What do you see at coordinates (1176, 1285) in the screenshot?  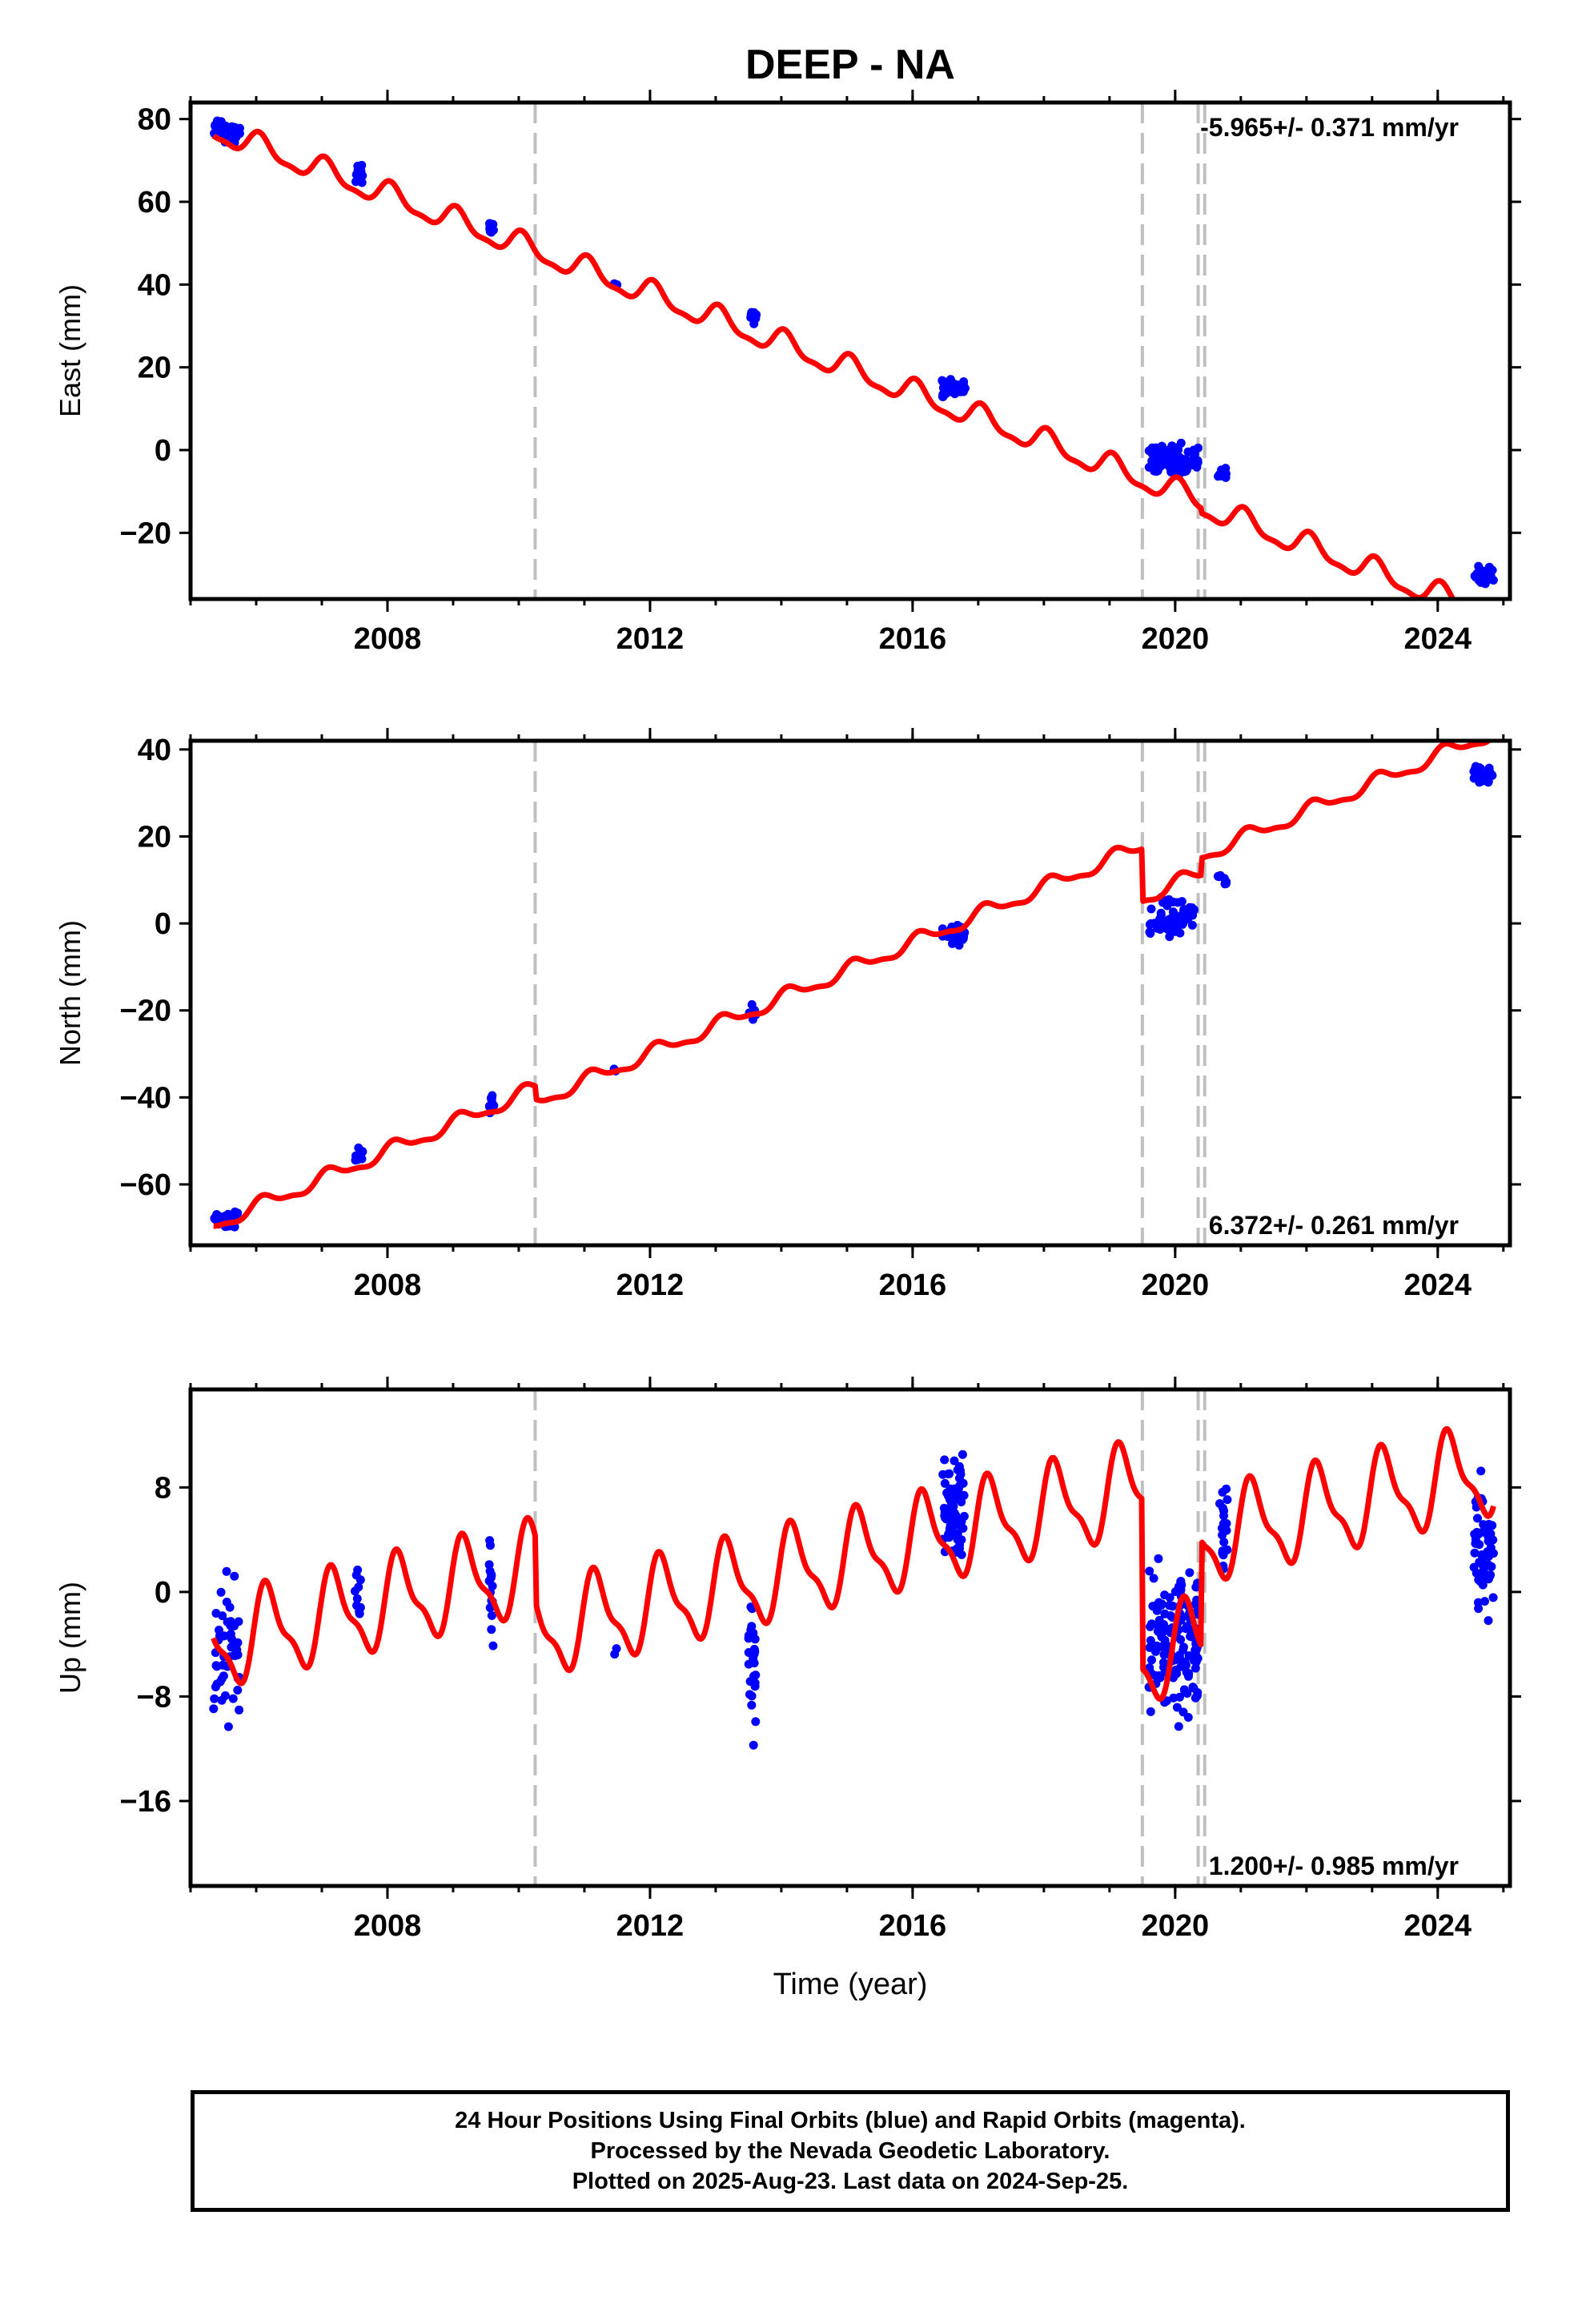 I see `x-tick-label: 2020` at bounding box center [1176, 1285].